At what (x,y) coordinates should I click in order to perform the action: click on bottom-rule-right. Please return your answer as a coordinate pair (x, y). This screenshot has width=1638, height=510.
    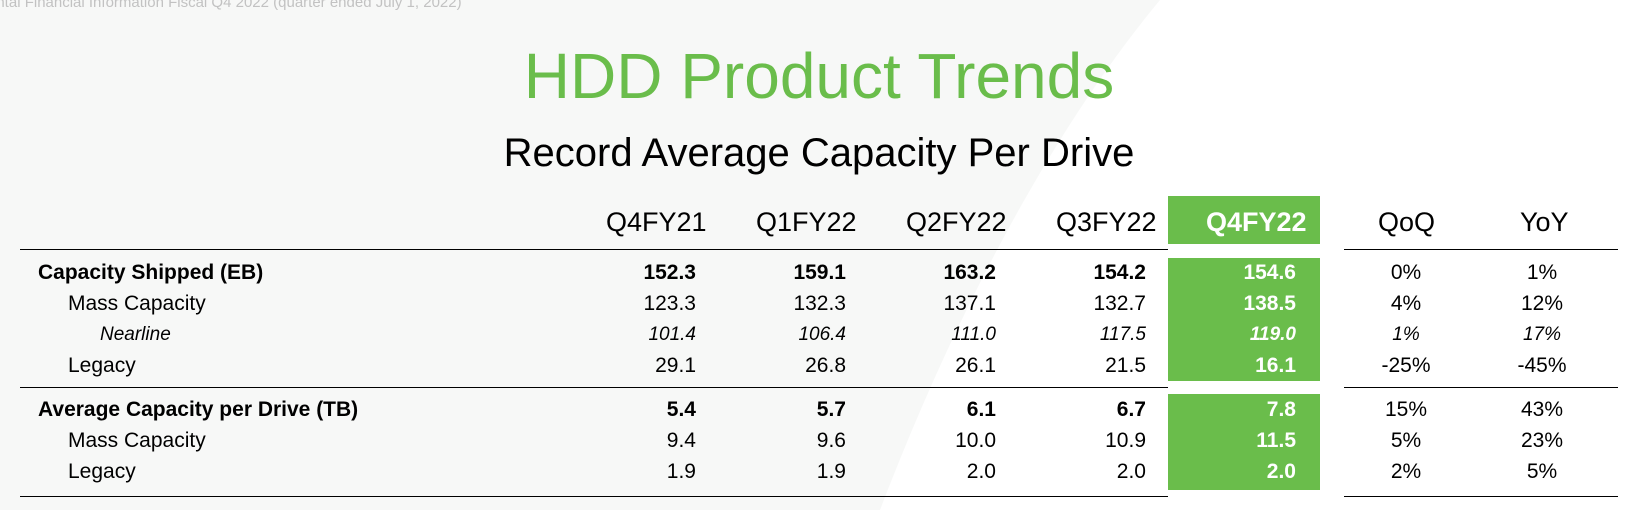
    Looking at the image, I should click on (1481, 496).